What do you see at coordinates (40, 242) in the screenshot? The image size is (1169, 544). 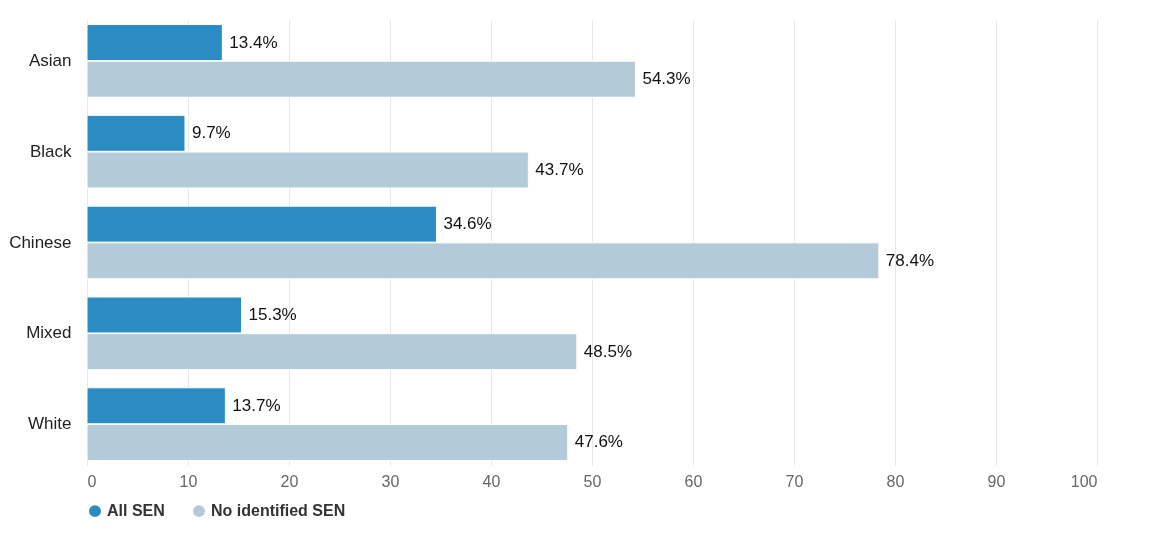 I see `y-tick-label: Chinese` at bounding box center [40, 242].